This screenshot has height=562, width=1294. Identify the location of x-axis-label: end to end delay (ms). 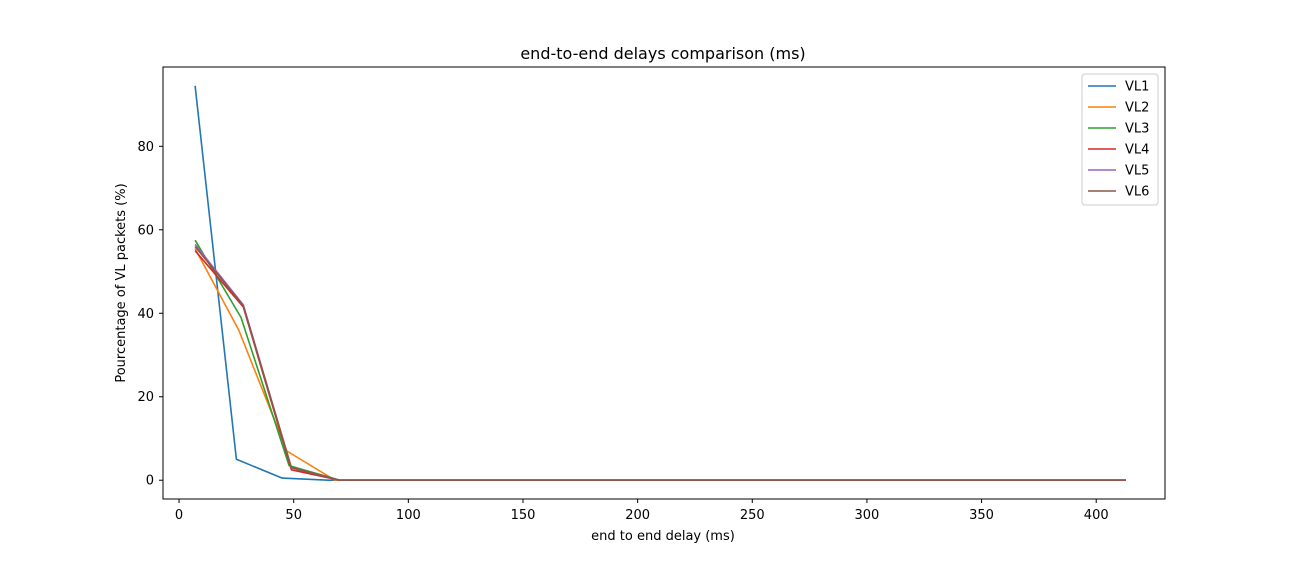
(663, 536).